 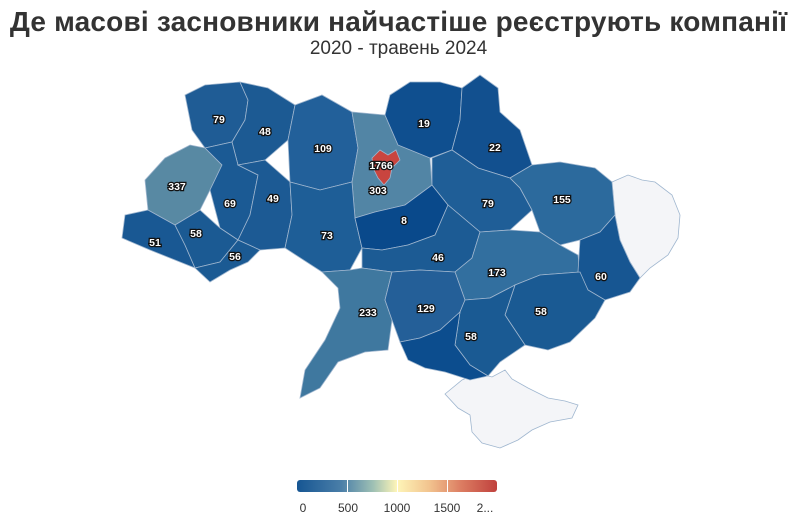 I want to click on label-poltava: 79, so click(x=488, y=204).